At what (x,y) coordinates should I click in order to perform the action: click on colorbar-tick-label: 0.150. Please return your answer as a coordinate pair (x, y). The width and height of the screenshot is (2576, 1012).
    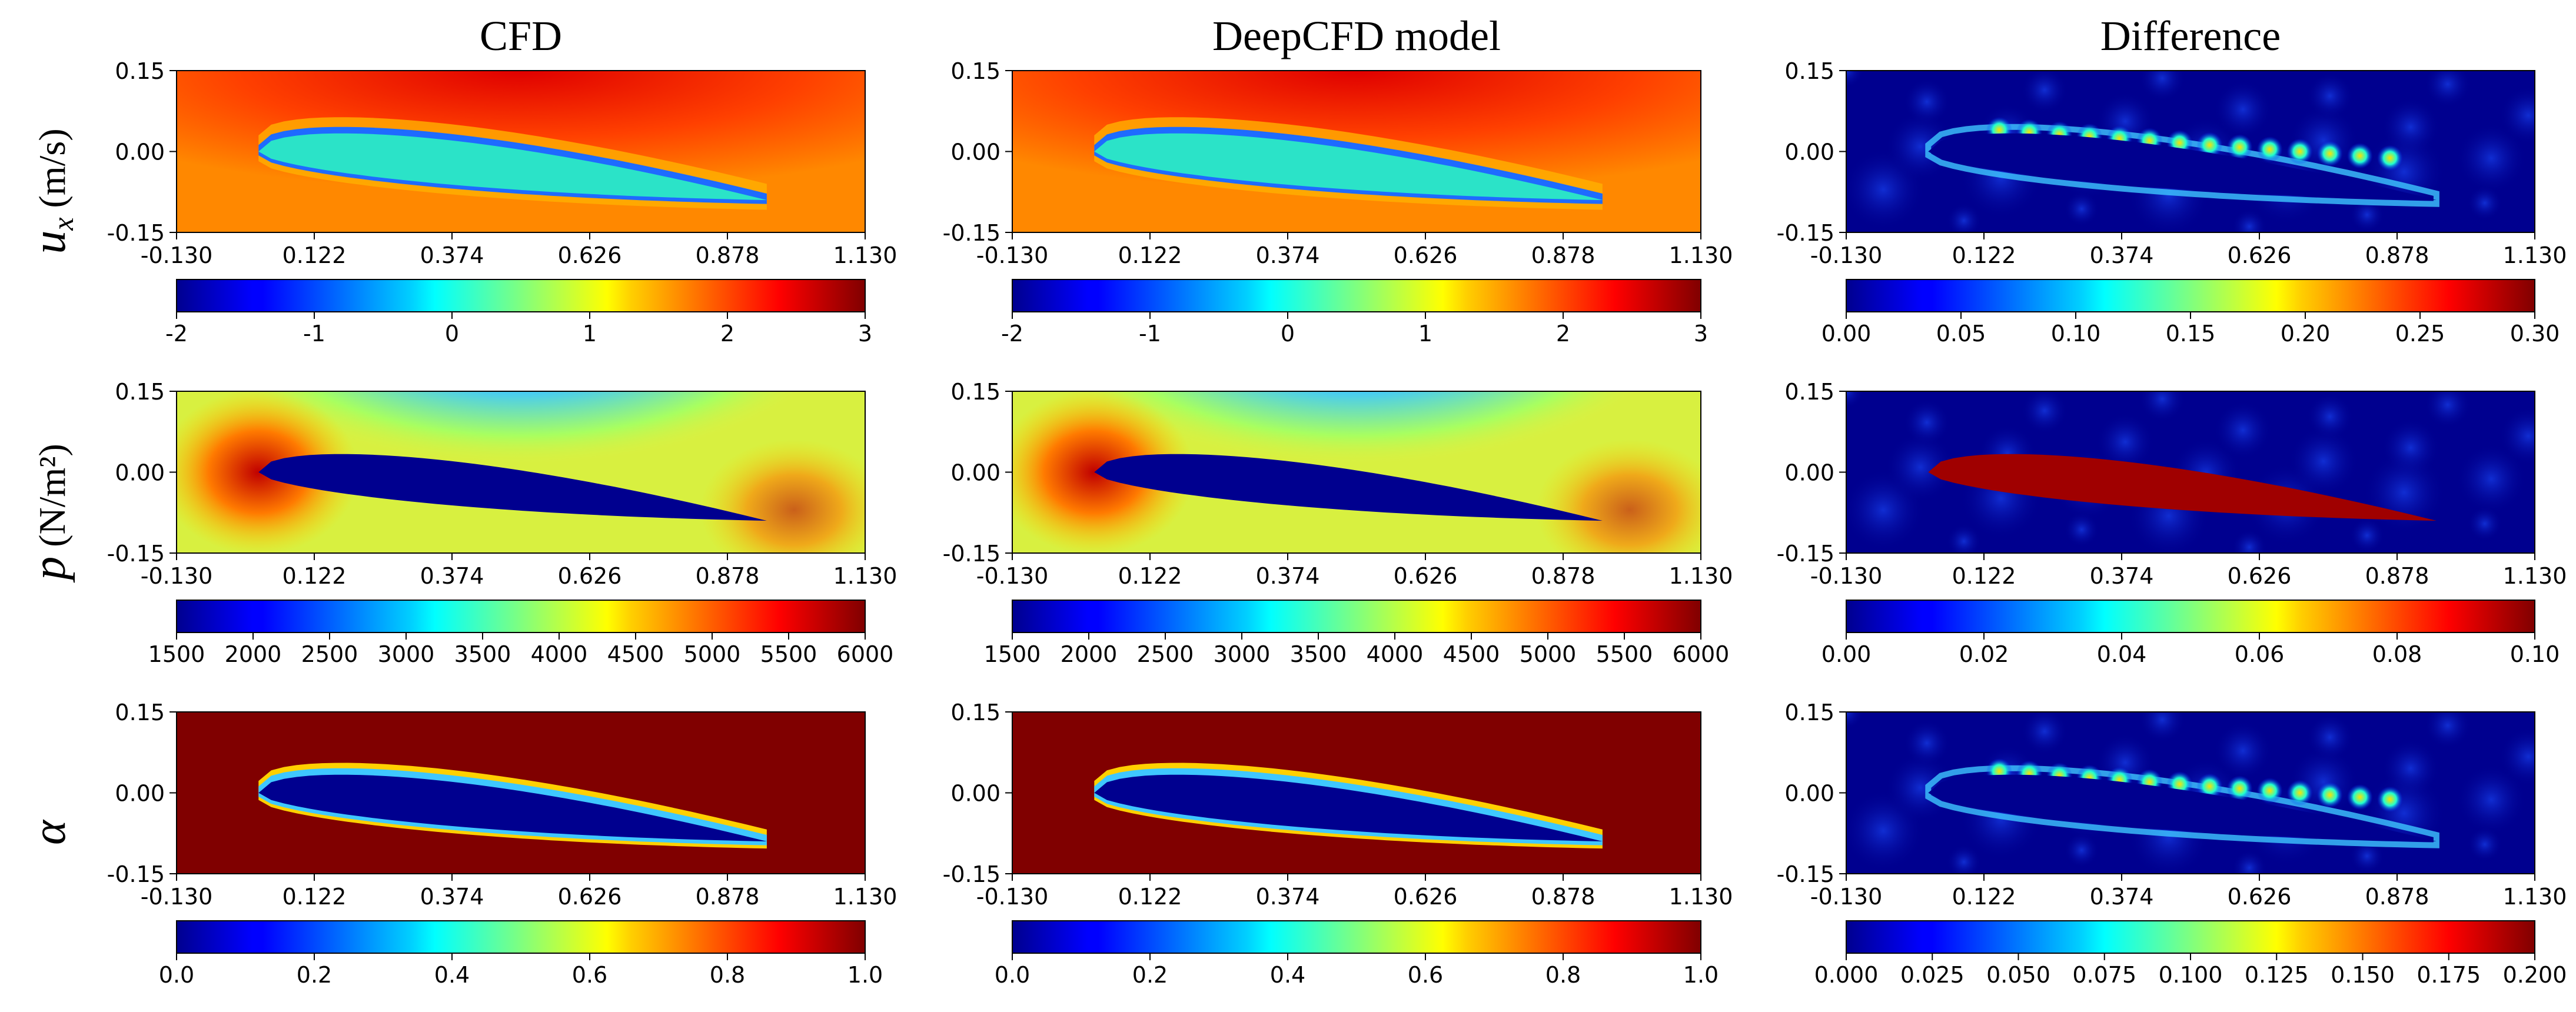
    Looking at the image, I should click on (2363, 975).